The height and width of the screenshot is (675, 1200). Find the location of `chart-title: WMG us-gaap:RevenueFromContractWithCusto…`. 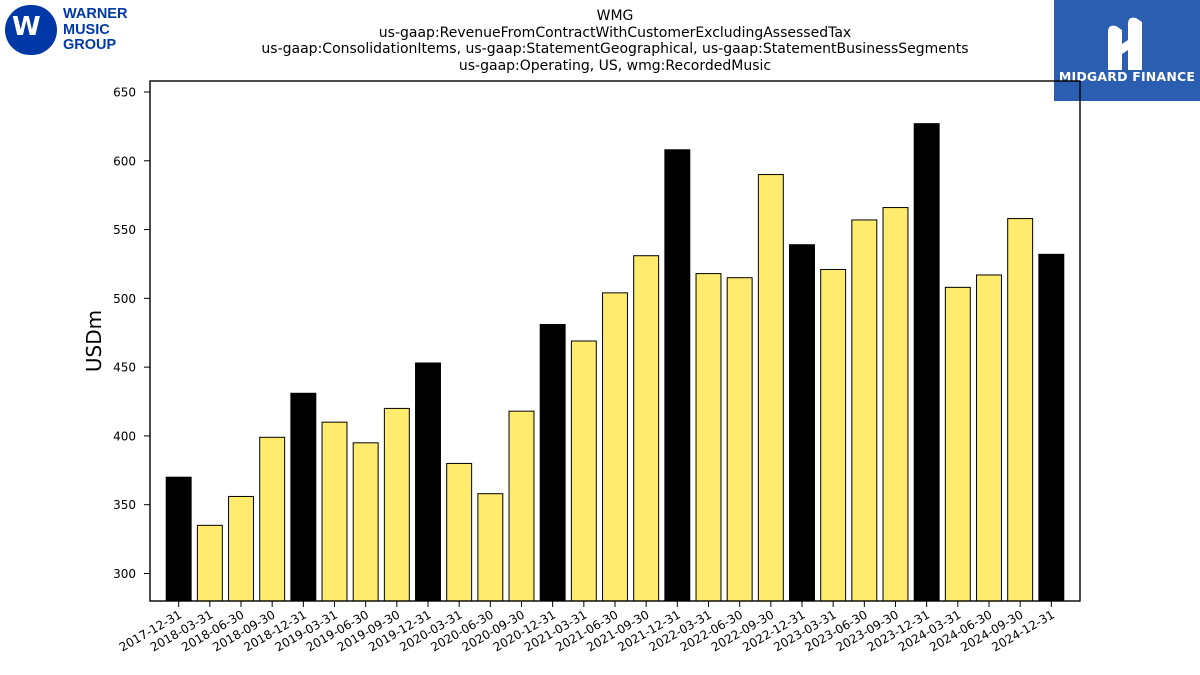

chart-title: WMG us-gaap:RevenueFromContractWithCusto… is located at coordinates (615, 41).